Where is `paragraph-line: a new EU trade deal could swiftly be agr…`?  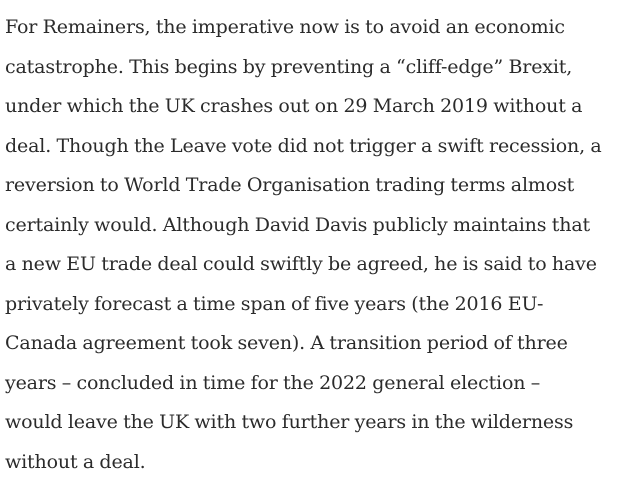
paragraph-line: a new EU trade deal could swiftly be agr… is located at coordinates (301, 264).